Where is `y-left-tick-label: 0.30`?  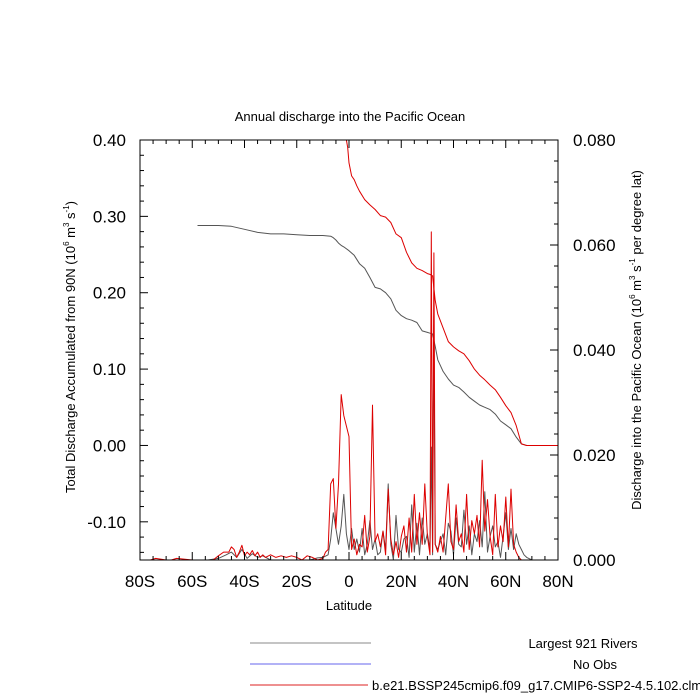
y-left-tick-label: 0.30 is located at coordinates (109, 216).